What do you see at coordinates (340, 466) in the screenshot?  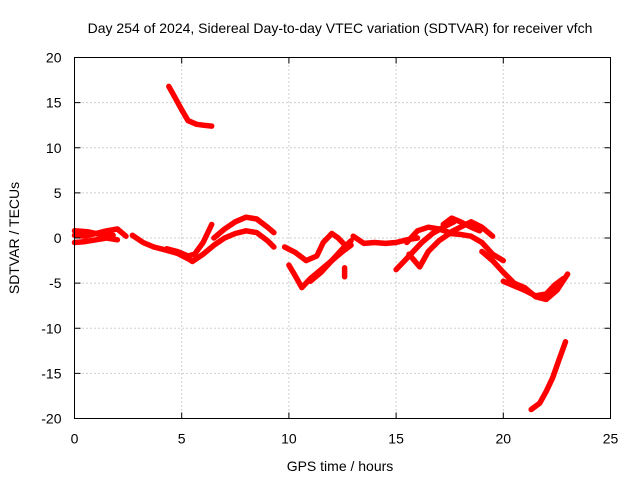 I see `x-axis-label: GPS time / hours` at bounding box center [340, 466].